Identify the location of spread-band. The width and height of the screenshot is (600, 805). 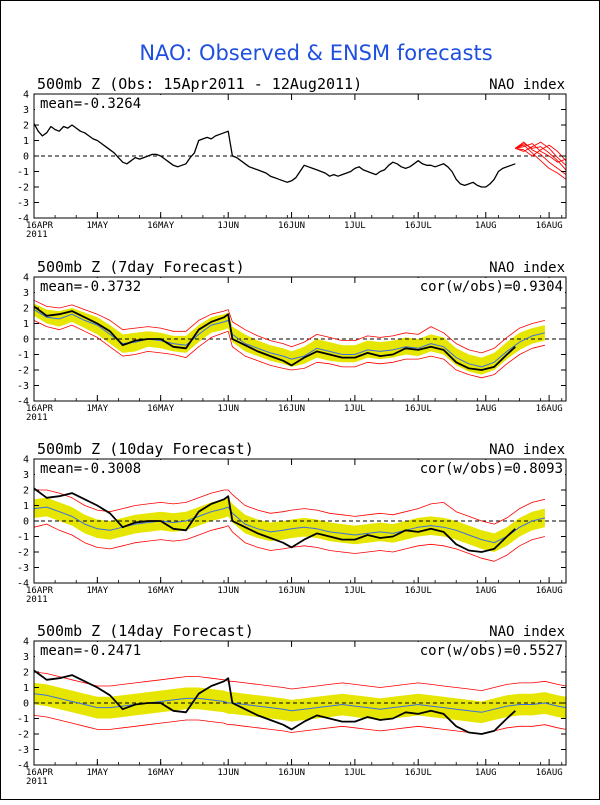
(289, 524).